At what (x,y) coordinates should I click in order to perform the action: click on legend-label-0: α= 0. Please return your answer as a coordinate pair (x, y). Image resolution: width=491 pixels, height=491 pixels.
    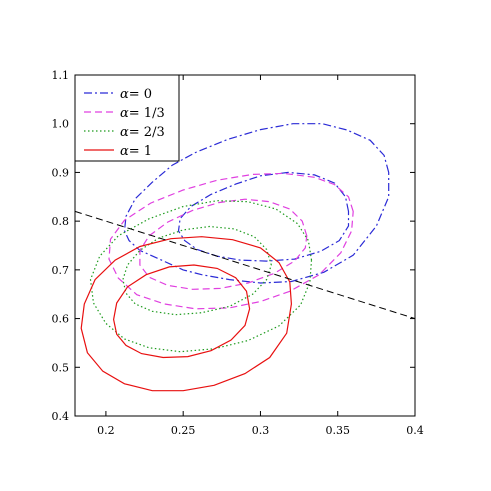
    Looking at the image, I should click on (136, 94).